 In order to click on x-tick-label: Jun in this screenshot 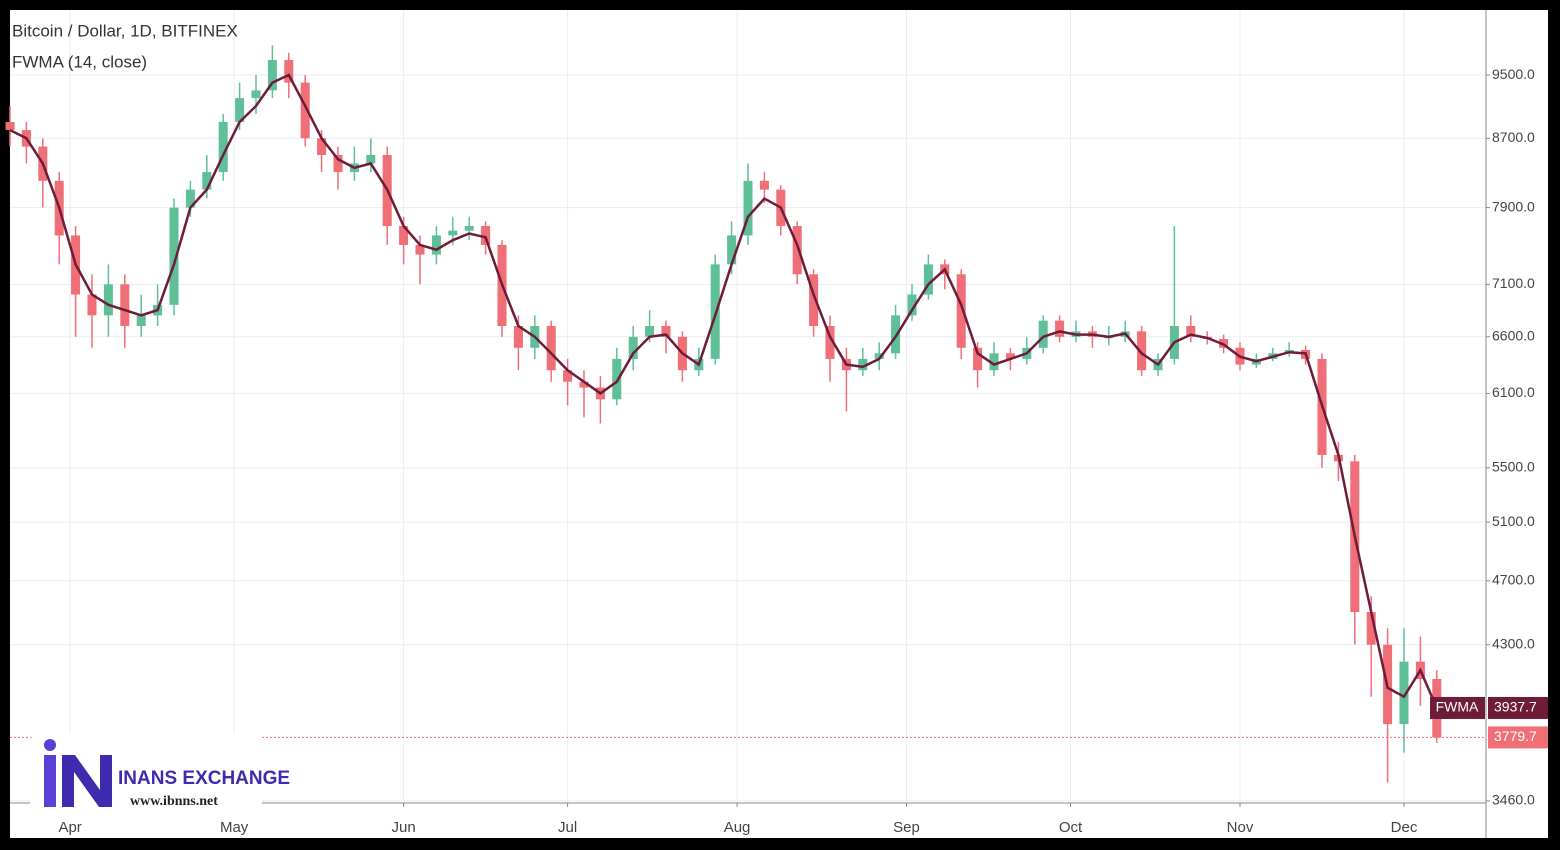, I will do `click(404, 827)`.